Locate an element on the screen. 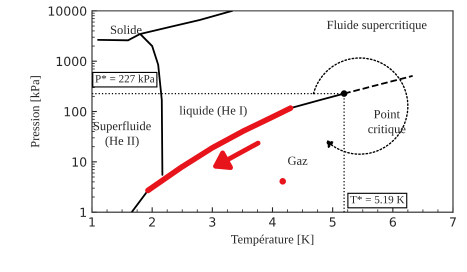 The height and width of the screenshot is (272, 467). annotation: Point critique is located at coordinates (387, 123).